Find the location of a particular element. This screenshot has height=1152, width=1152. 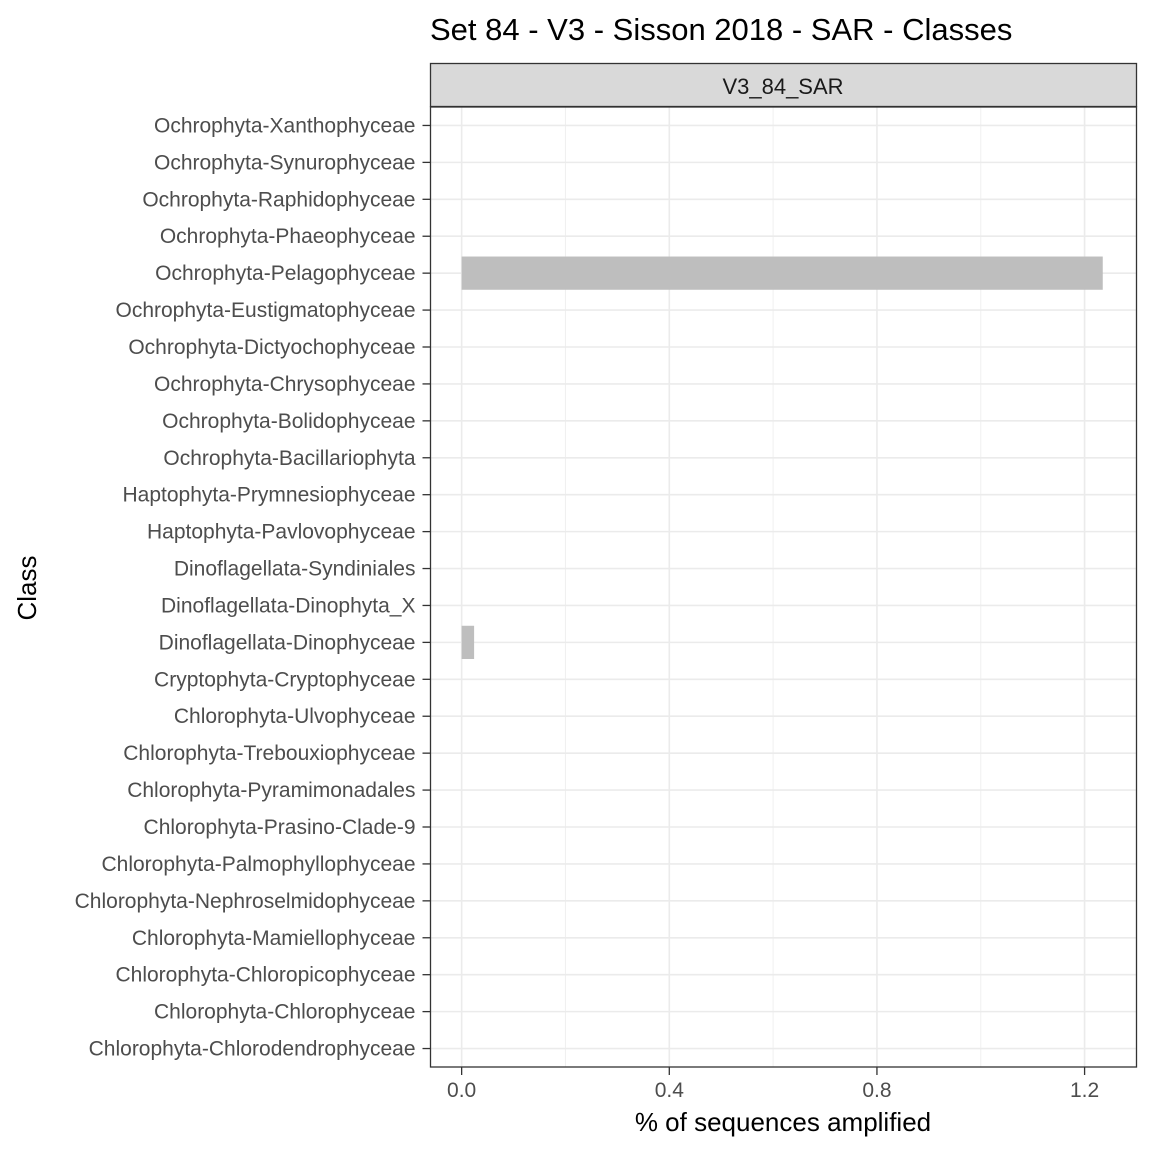

facet-strip: V3_84_SAR is located at coordinates (783, 85).